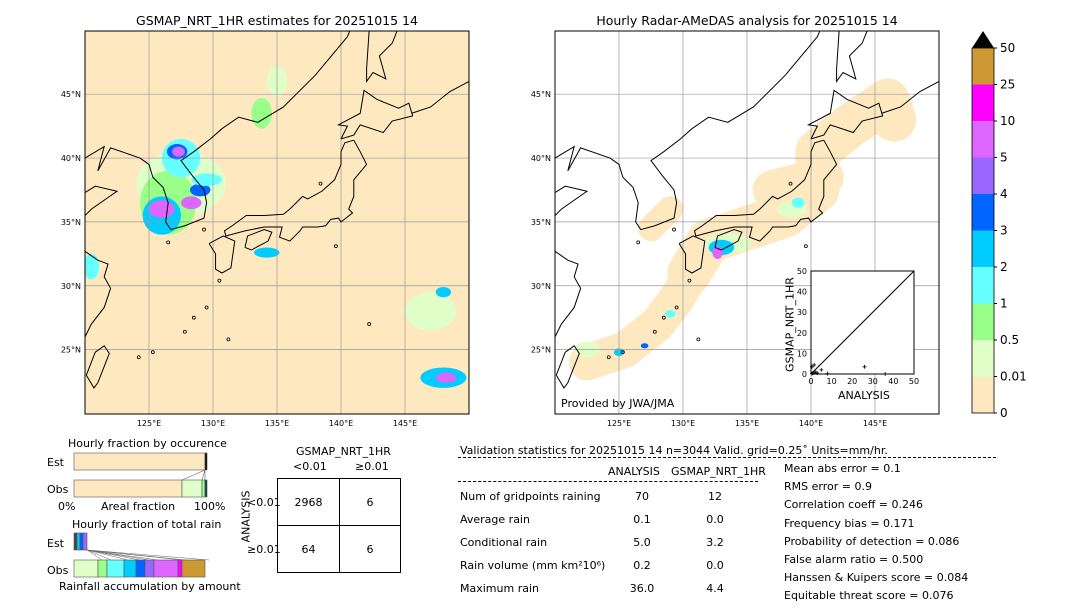 The image size is (1080, 612). Describe the element at coordinates (222, 254) in the screenshot. I see `coastline-kyushu` at that location.